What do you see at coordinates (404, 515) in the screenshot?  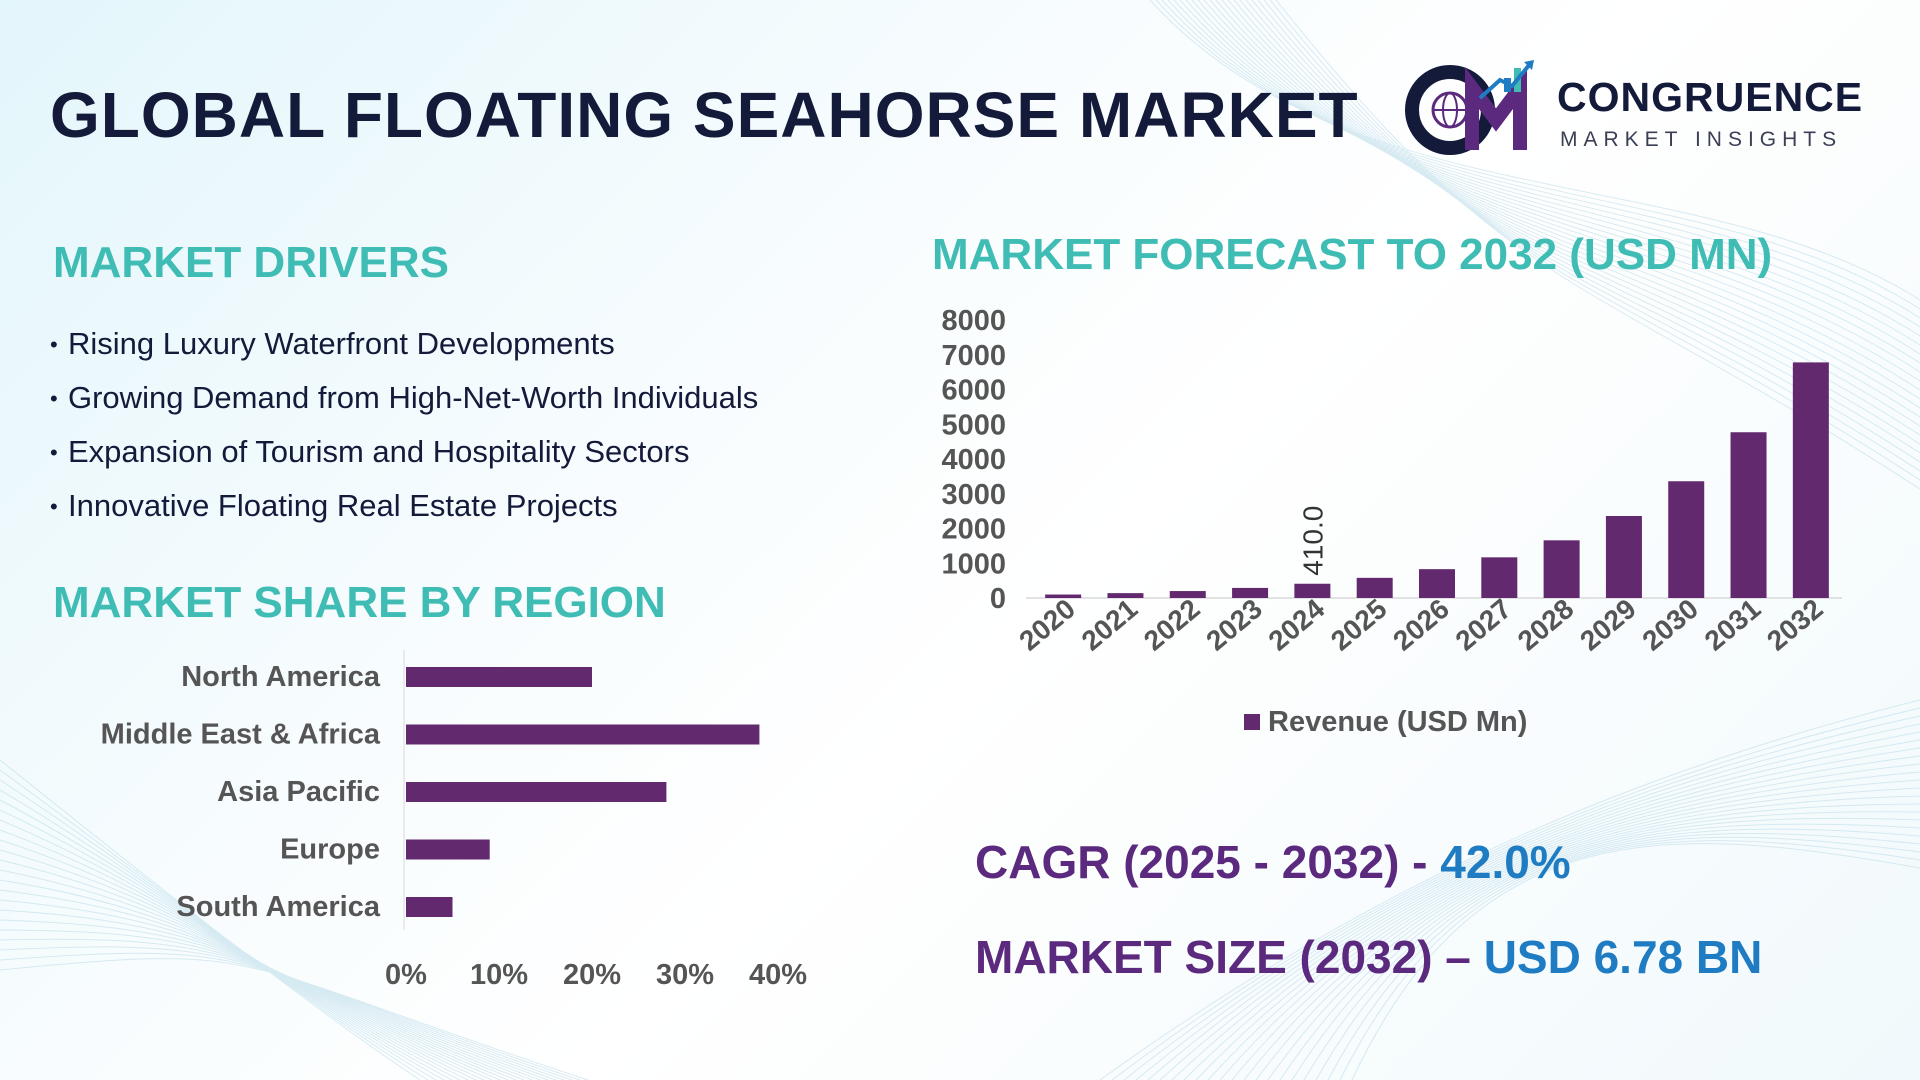 I see `driver-item: Innovative Floating Real Estate Projects` at bounding box center [404, 515].